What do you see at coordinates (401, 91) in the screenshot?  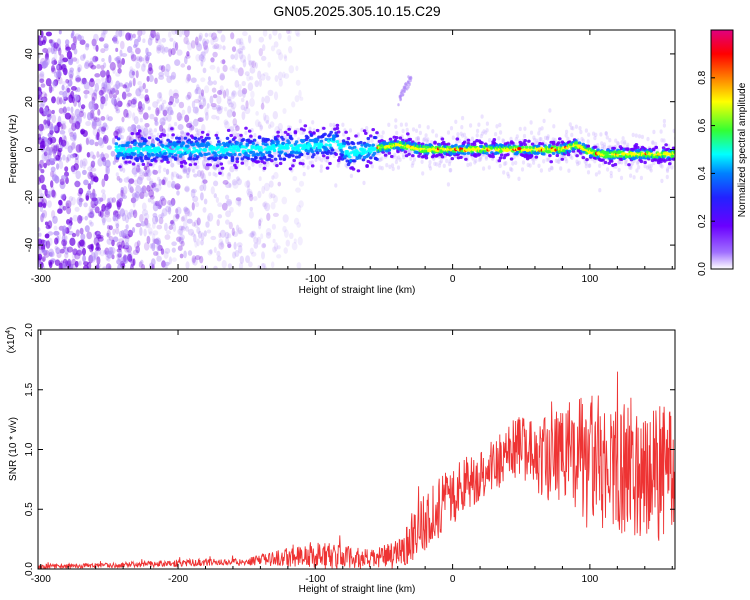 I see `streak-dot` at bounding box center [401, 91].